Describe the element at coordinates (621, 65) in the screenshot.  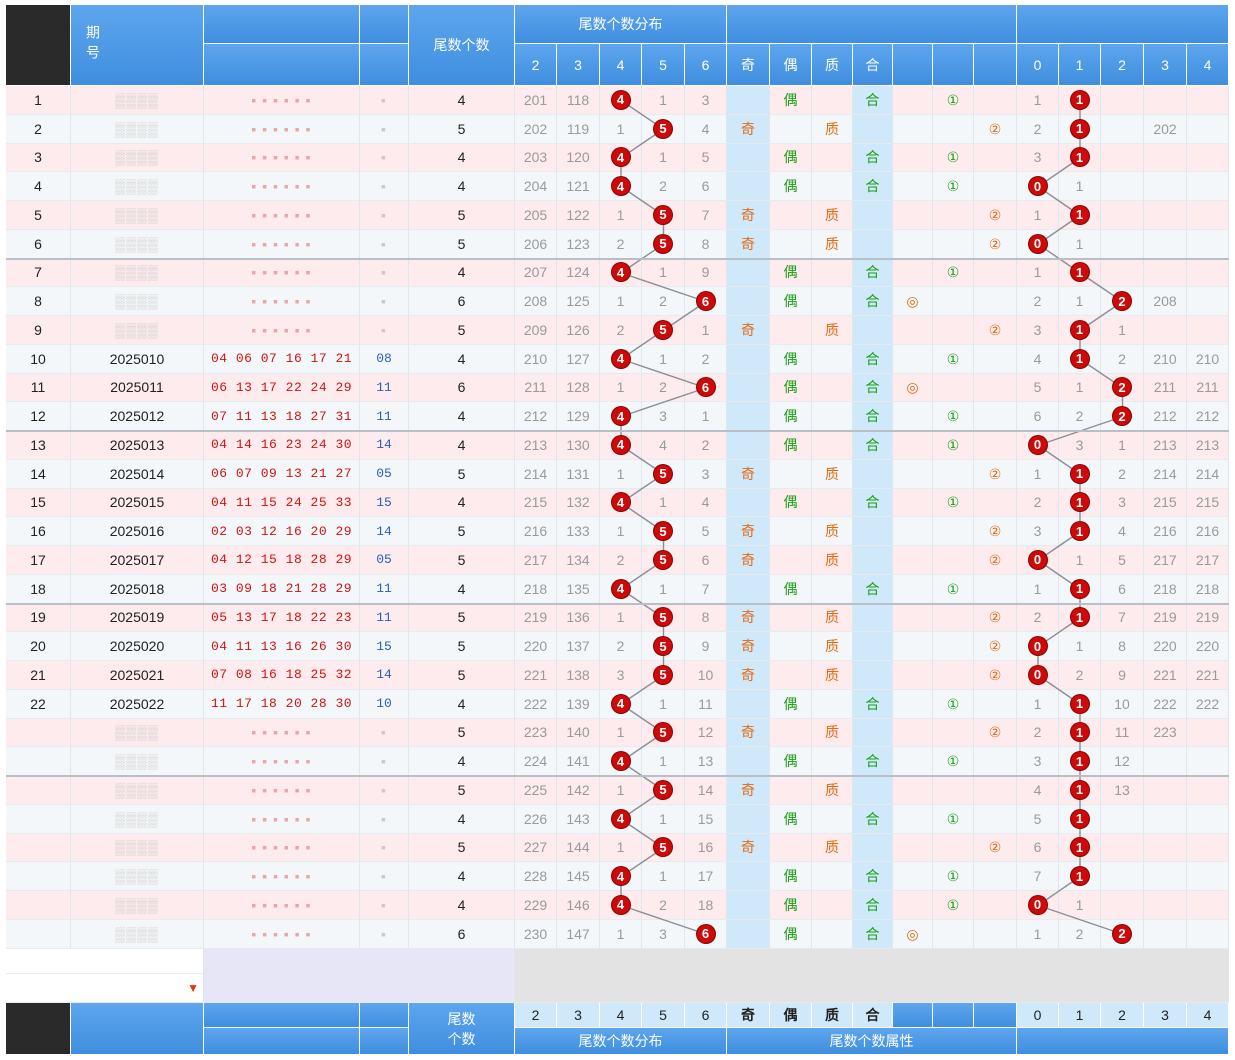
I see `dist-col-4: 4` at that location.